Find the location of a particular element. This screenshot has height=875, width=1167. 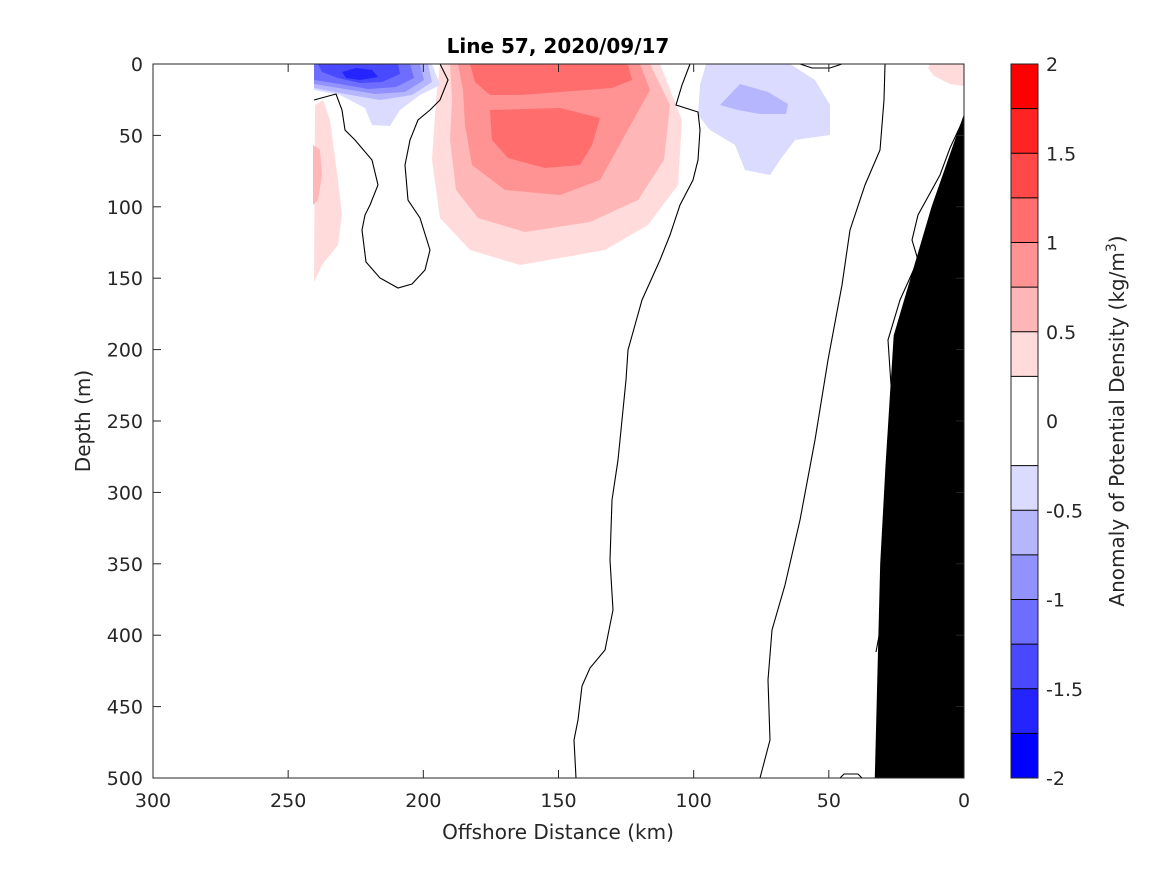

zero-contour-west-loop is located at coordinates (381, 176).